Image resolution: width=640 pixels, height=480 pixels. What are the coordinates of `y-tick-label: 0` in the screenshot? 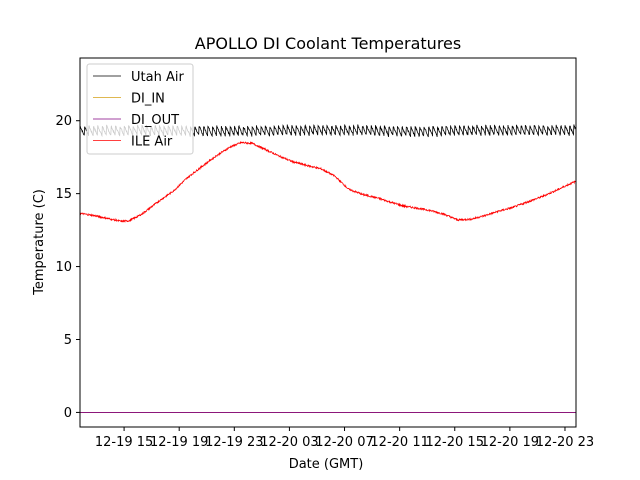 It's located at (68, 413).